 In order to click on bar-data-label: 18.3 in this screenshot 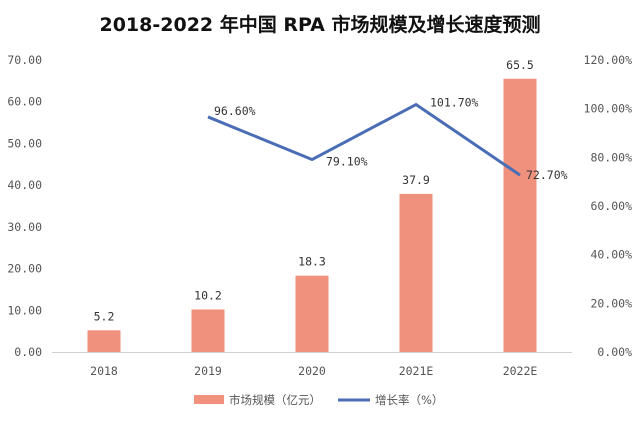, I will do `click(312, 262)`.